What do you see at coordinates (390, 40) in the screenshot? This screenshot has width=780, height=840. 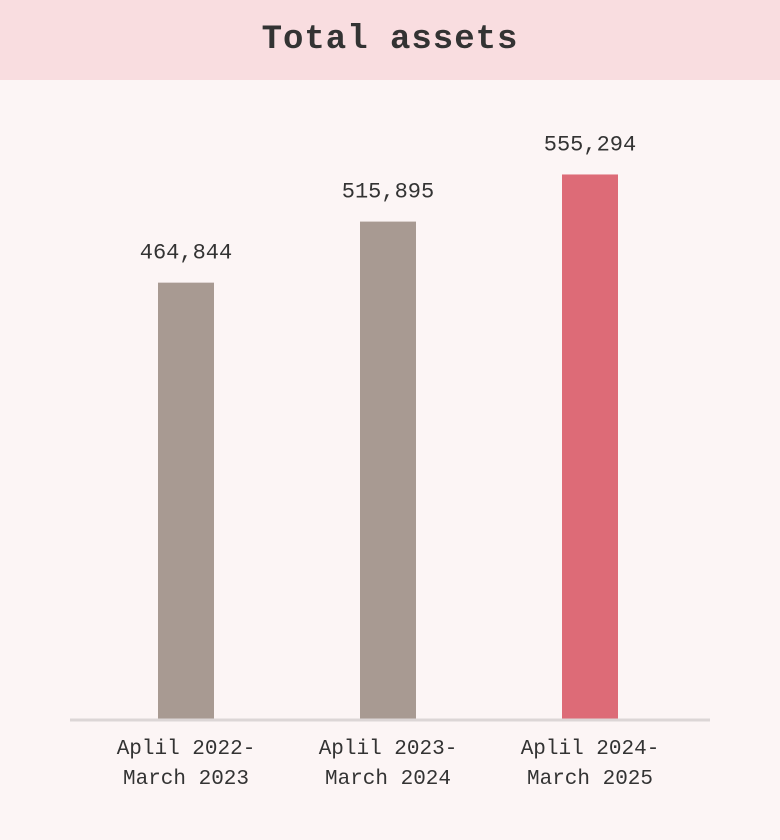 I see `chart-title: Total assets` at bounding box center [390, 40].